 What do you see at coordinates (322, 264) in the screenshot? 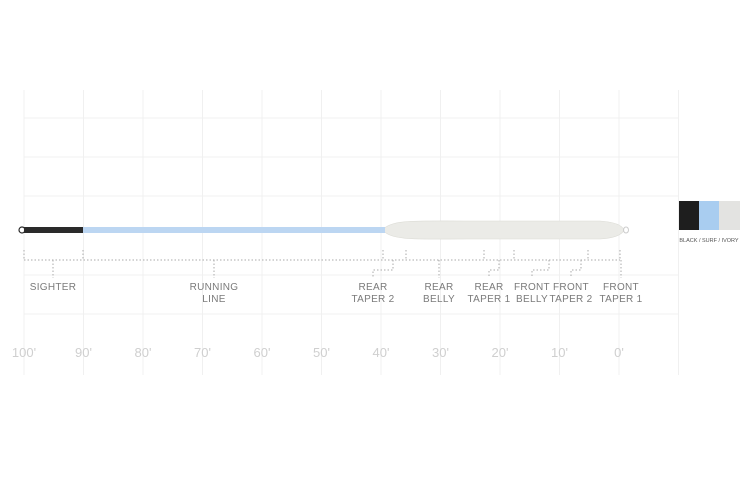
I see `bracket` at bounding box center [322, 264].